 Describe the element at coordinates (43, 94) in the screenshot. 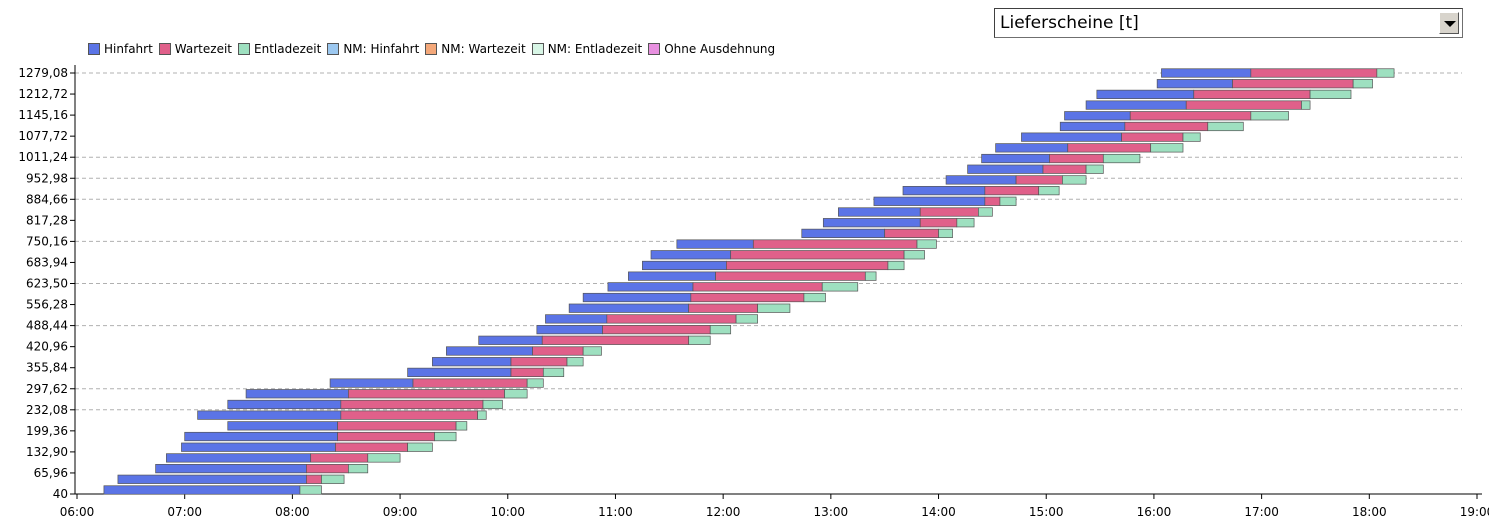

I see `y-tick-label: 1212,72` at that location.